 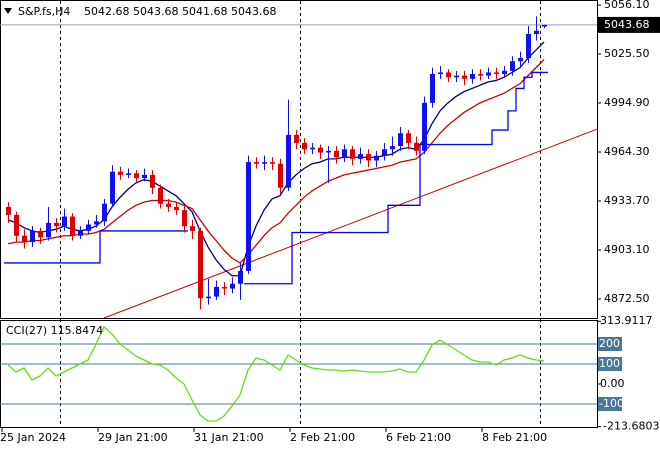 I want to click on cci-title: CCI(27) 115.8474, so click(x=54, y=330).